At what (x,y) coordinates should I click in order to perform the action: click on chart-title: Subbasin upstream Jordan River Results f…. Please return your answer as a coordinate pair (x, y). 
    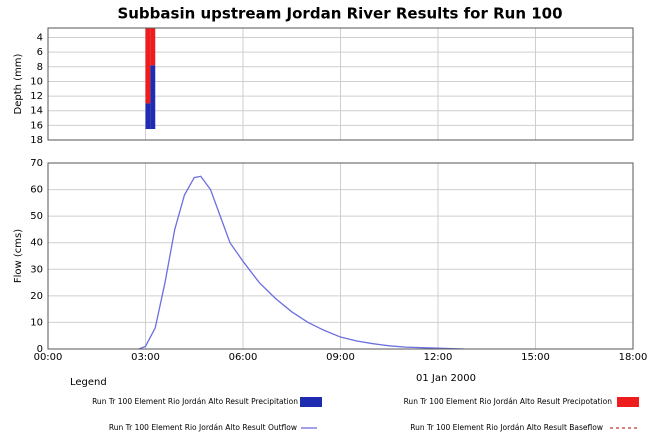
    Looking at the image, I should click on (339, 14).